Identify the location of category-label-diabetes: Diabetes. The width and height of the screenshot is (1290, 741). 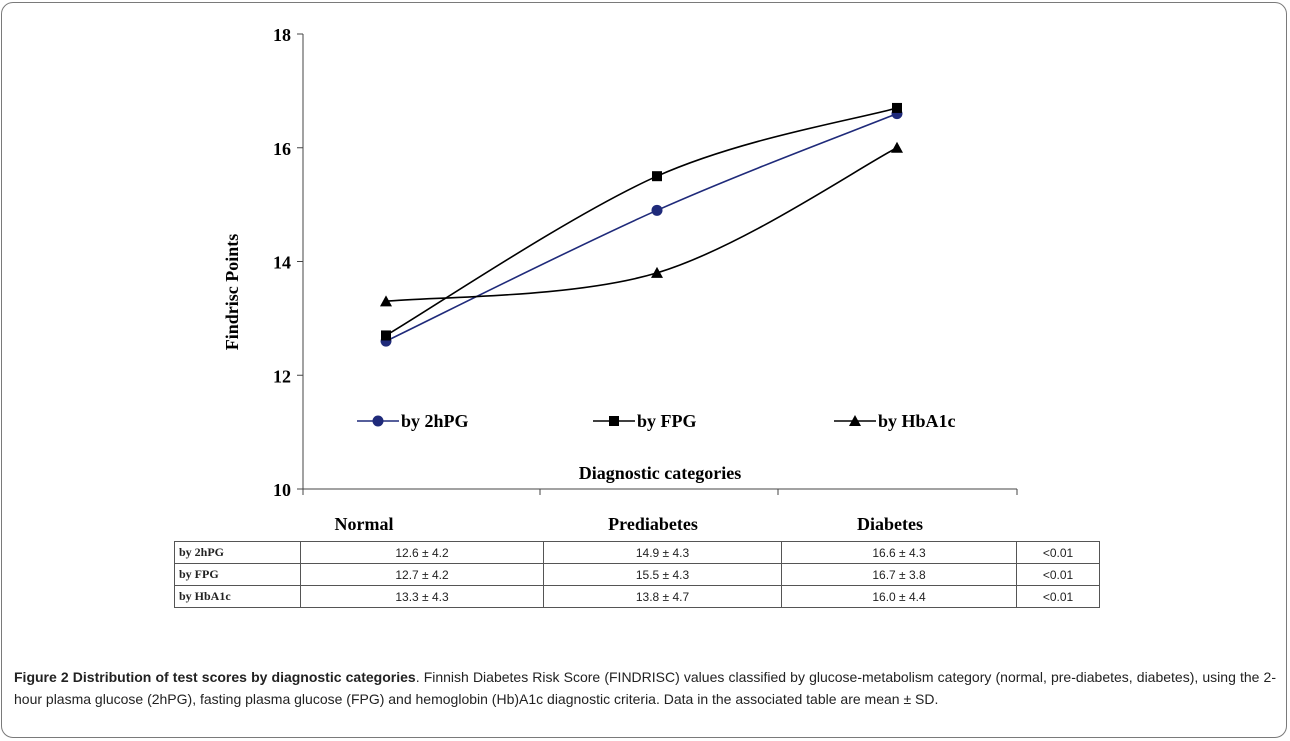
(890, 524).